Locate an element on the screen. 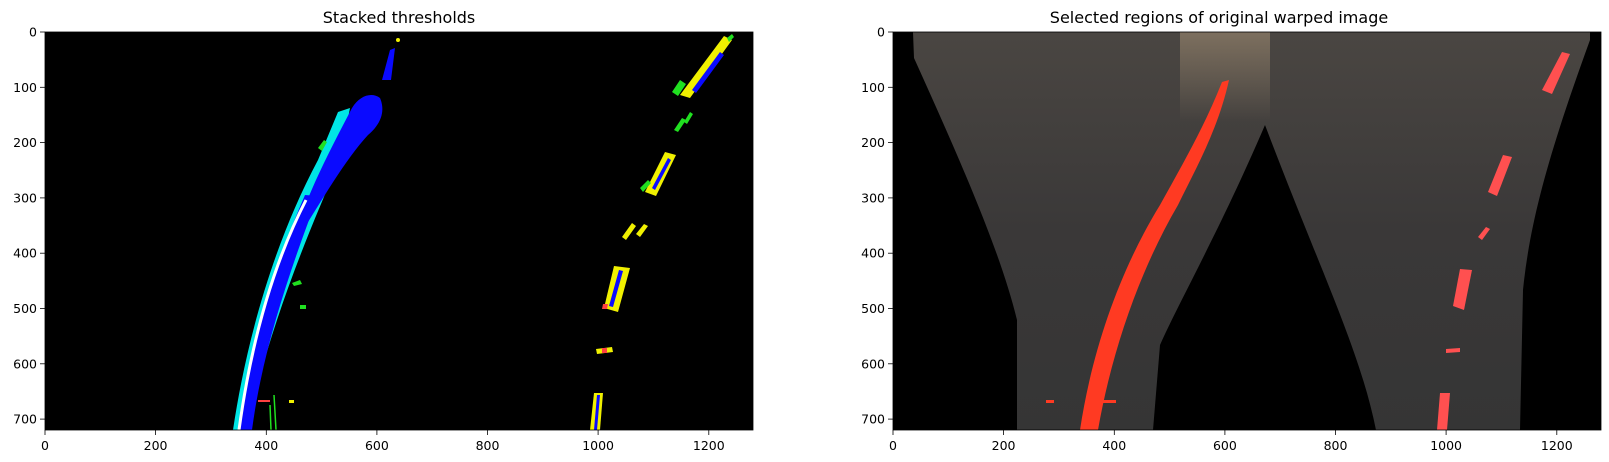 The width and height of the screenshot is (1609, 462). left-x-tick-label: 1000 is located at coordinates (598, 445).